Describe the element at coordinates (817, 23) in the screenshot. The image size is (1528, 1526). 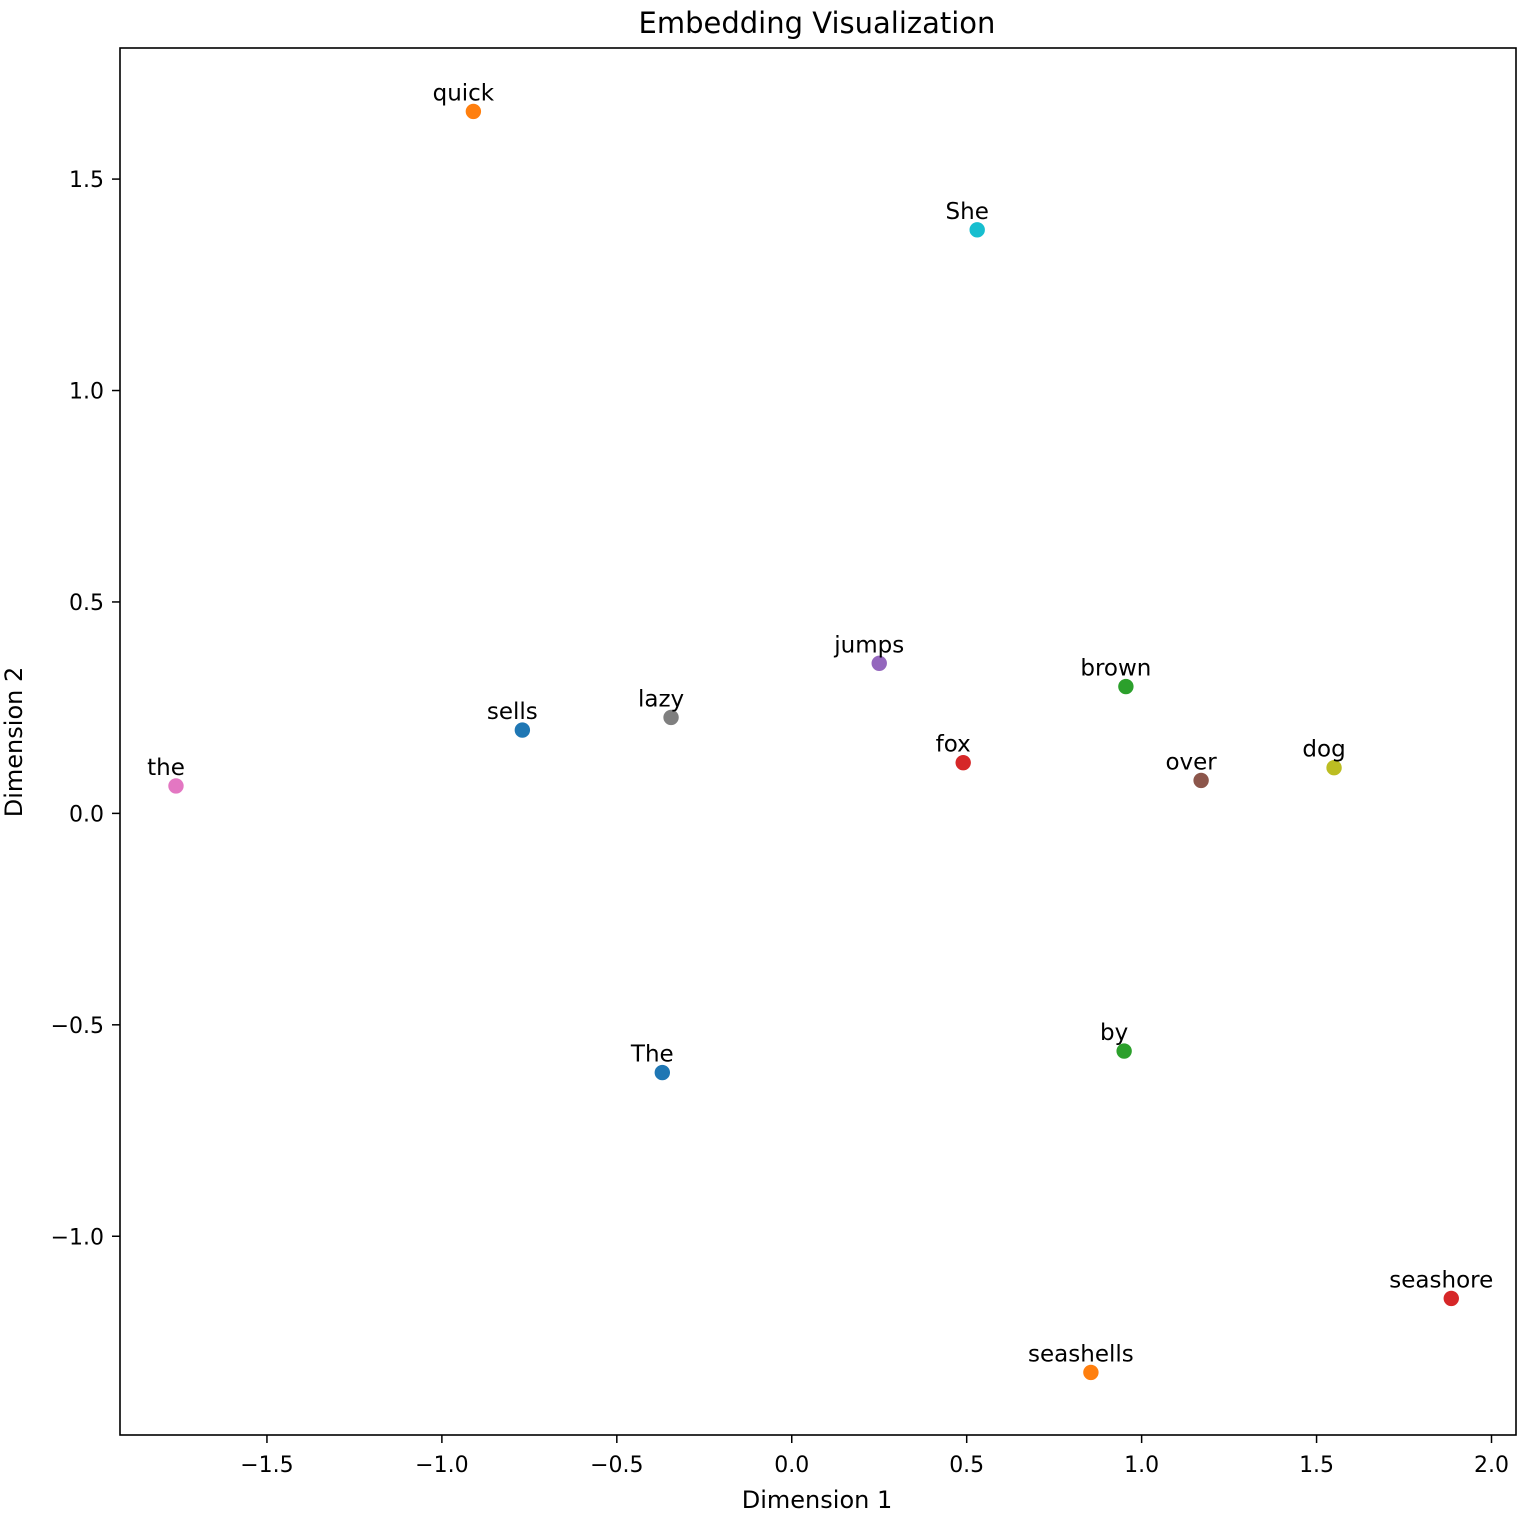
I see `chart-title: Embedding Visualization` at that location.